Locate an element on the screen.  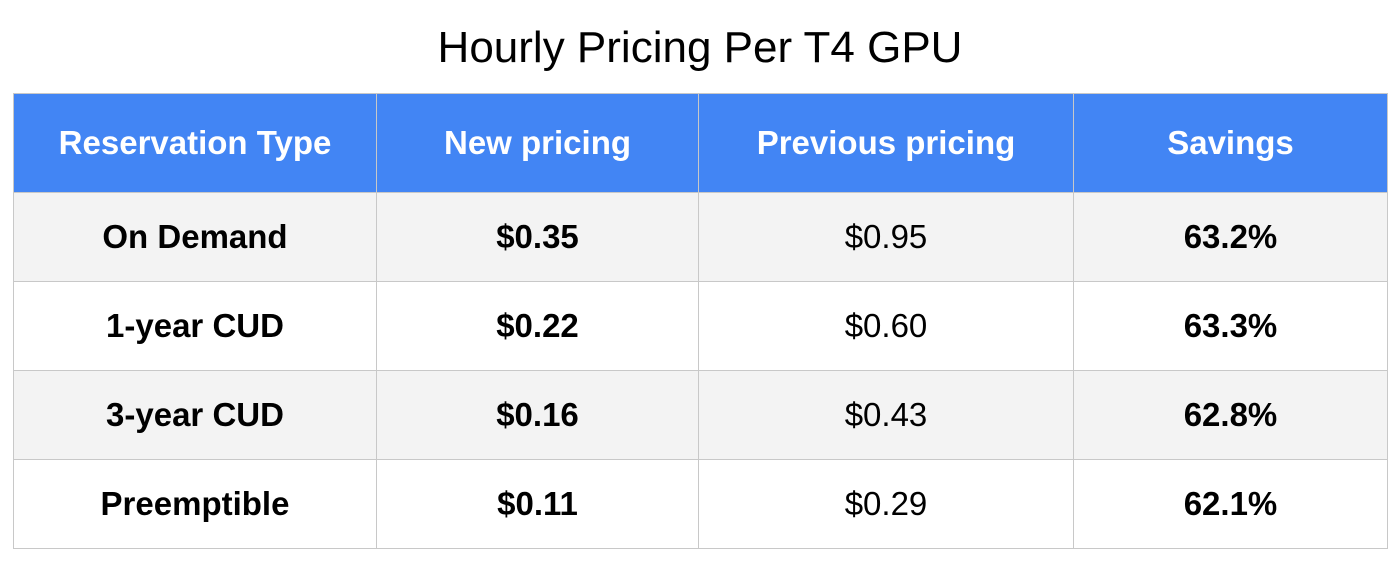
savings-cell: 63.2% is located at coordinates (1230, 237).